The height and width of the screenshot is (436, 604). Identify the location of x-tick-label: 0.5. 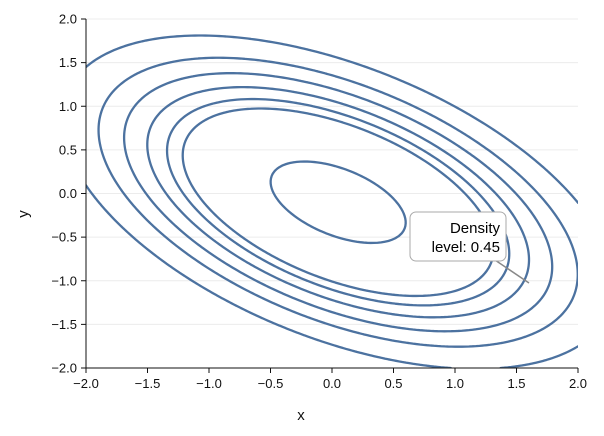
(393, 383).